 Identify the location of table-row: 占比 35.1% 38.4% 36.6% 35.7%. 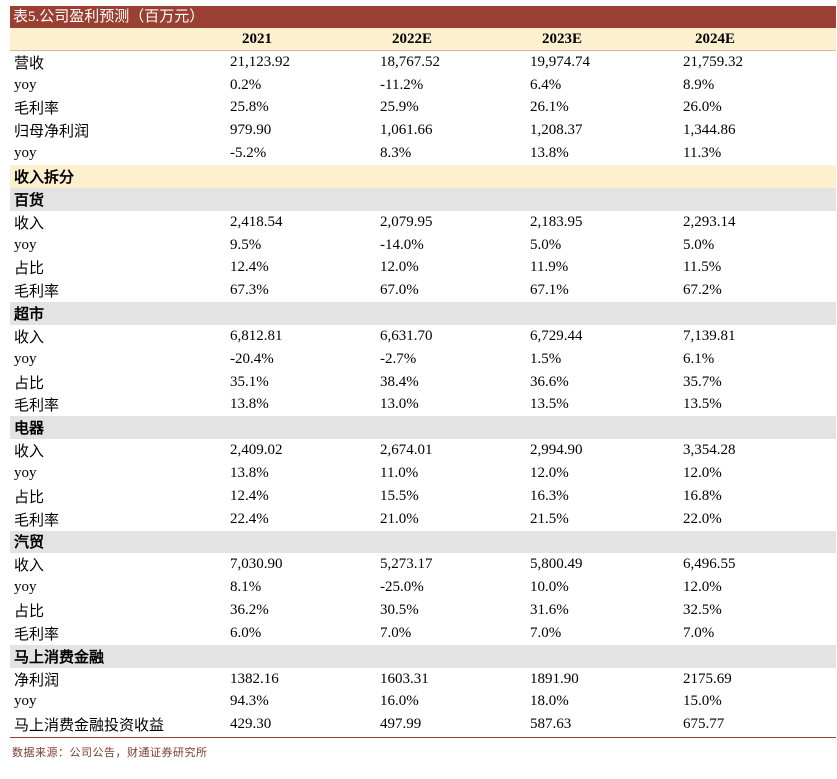
(423, 382).